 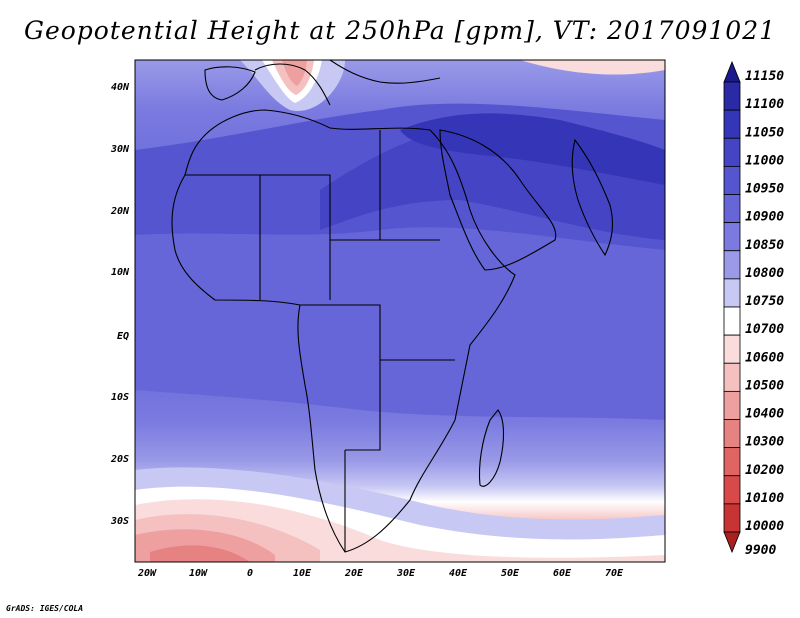 I want to click on colorbar-label: 10200, so click(x=764, y=470).